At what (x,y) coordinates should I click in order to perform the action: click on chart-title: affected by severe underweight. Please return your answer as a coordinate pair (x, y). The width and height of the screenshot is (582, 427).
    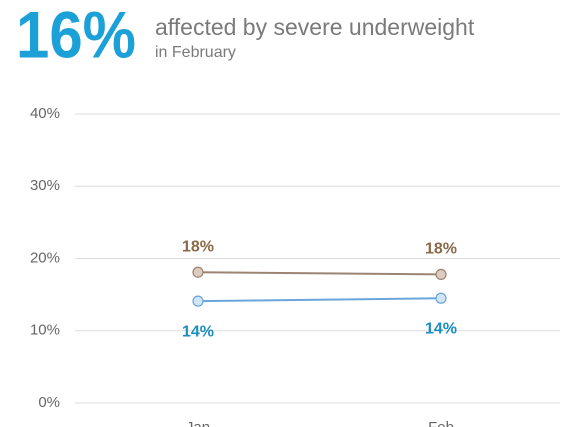
    Looking at the image, I should click on (315, 27).